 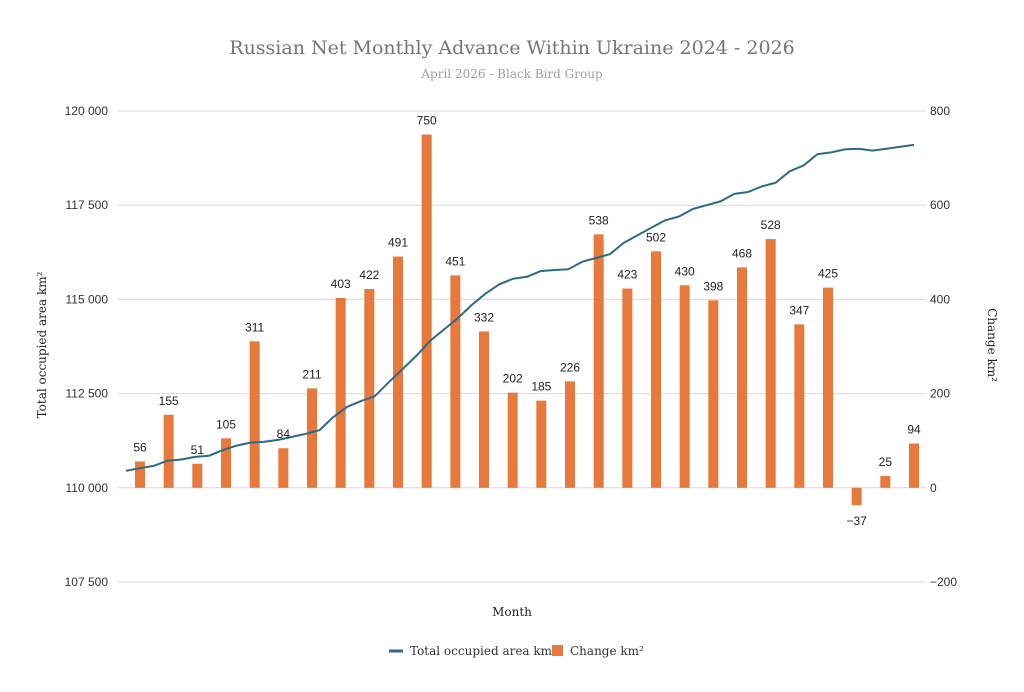 I want to click on bar-data-label: 468, so click(x=742, y=253).